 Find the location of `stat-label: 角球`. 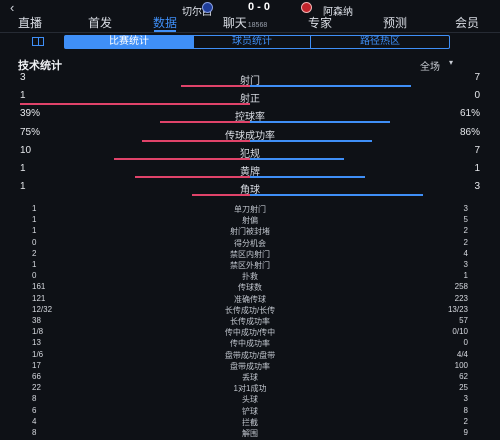

stat-label: 角球 is located at coordinates (250, 191).